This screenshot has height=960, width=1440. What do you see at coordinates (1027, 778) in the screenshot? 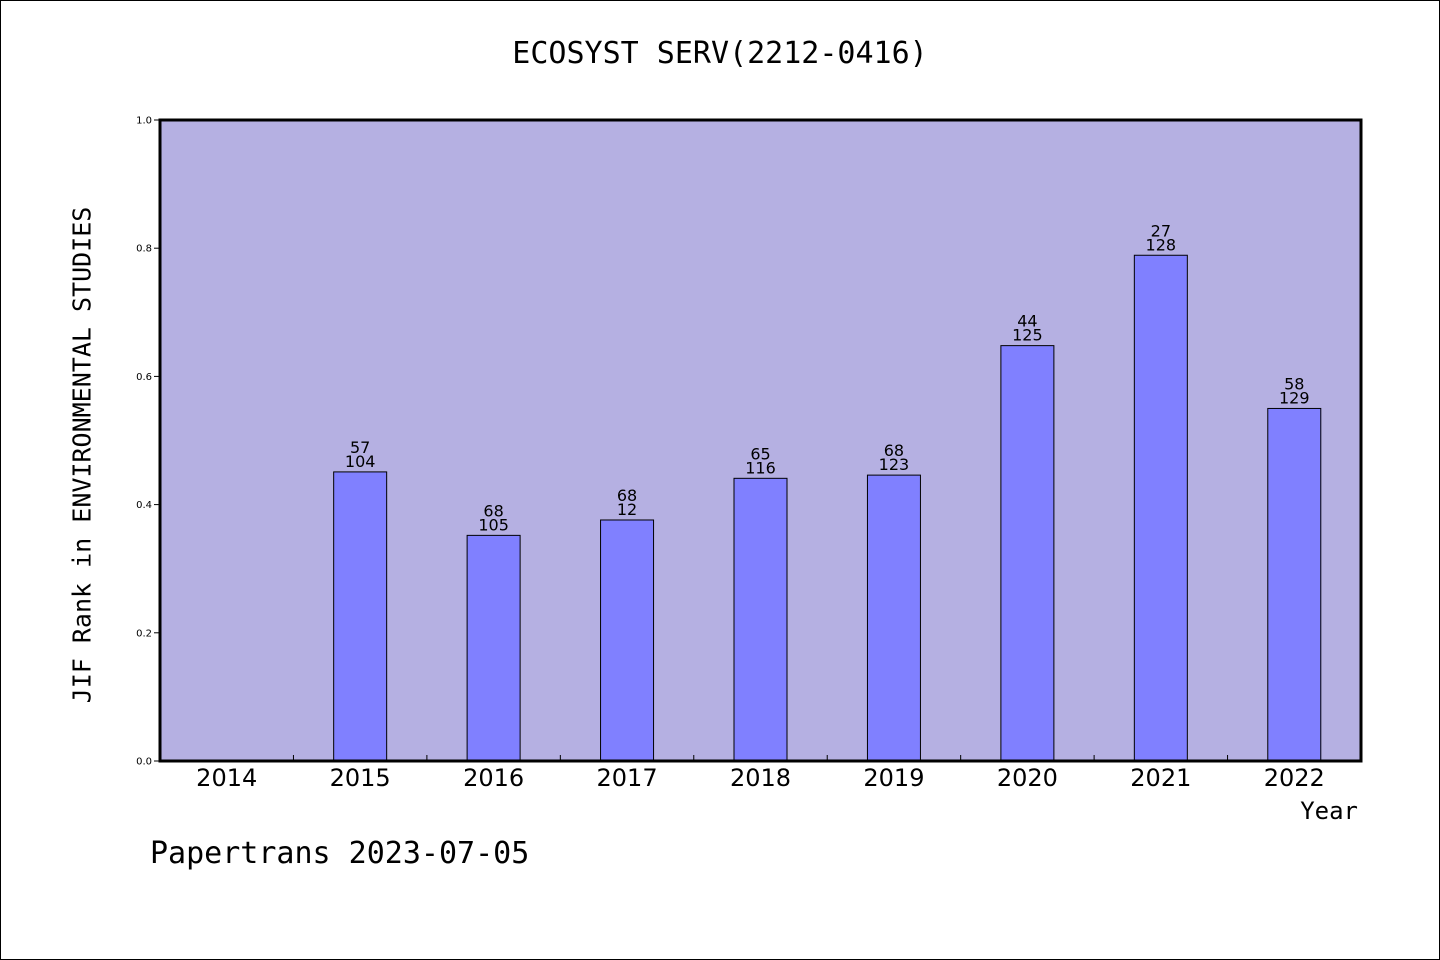
I see `x-tick-label: 2020` at bounding box center [1027, 778].